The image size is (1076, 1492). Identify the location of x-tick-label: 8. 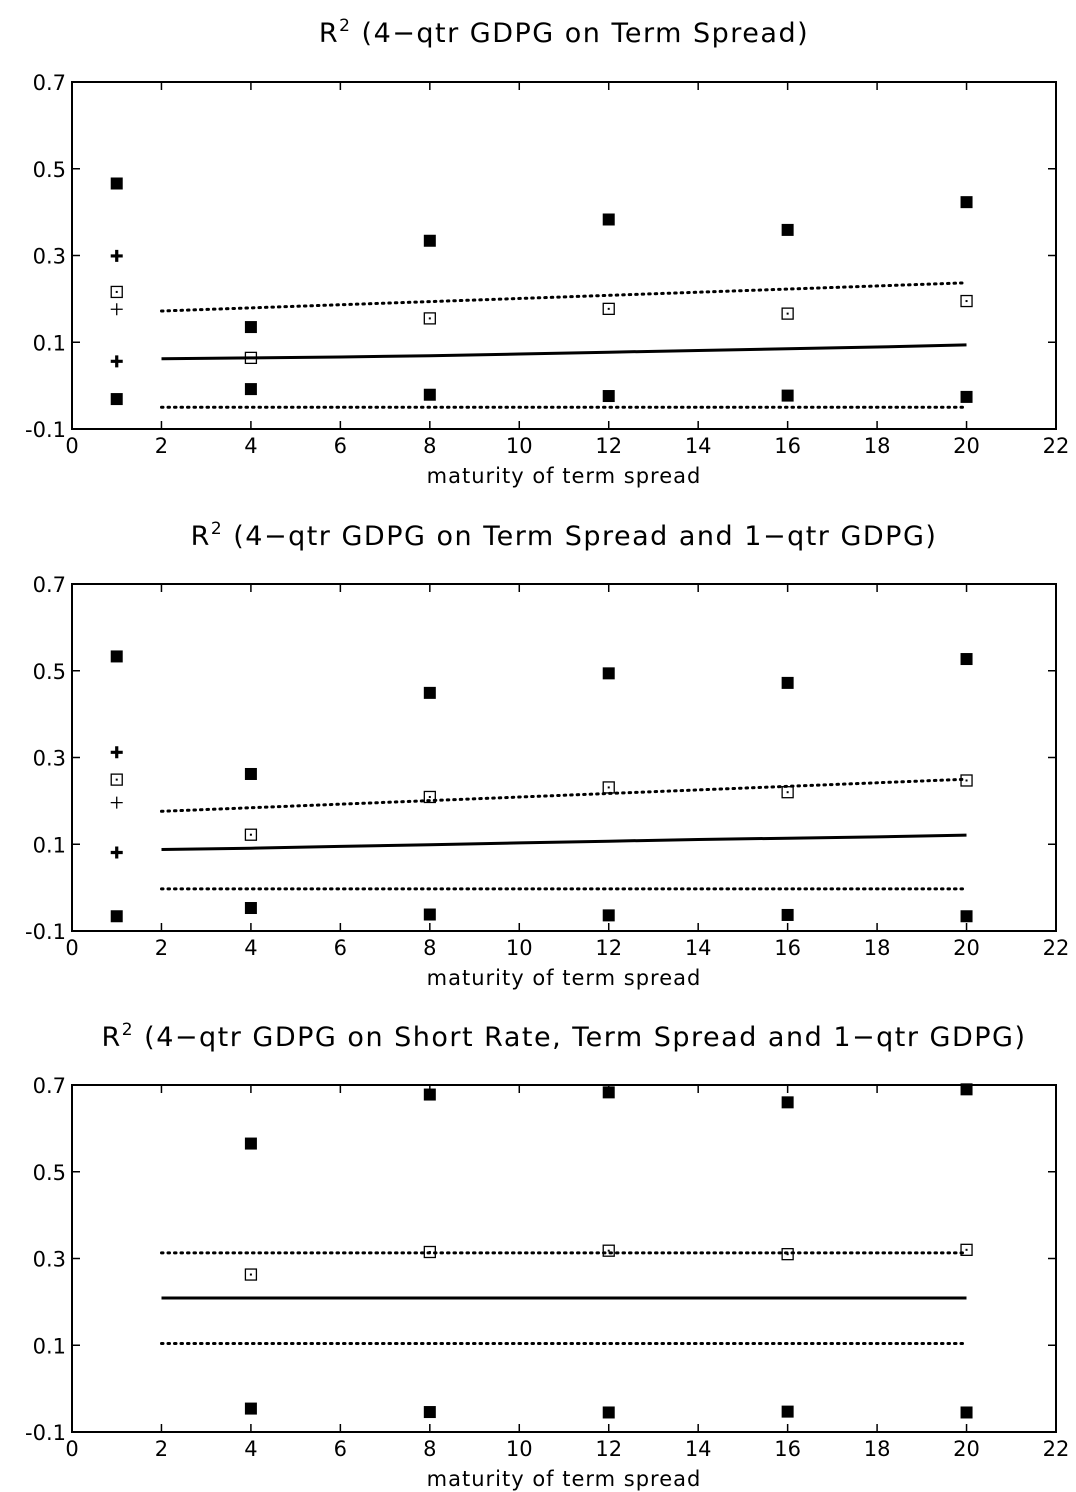
(429, 1449).